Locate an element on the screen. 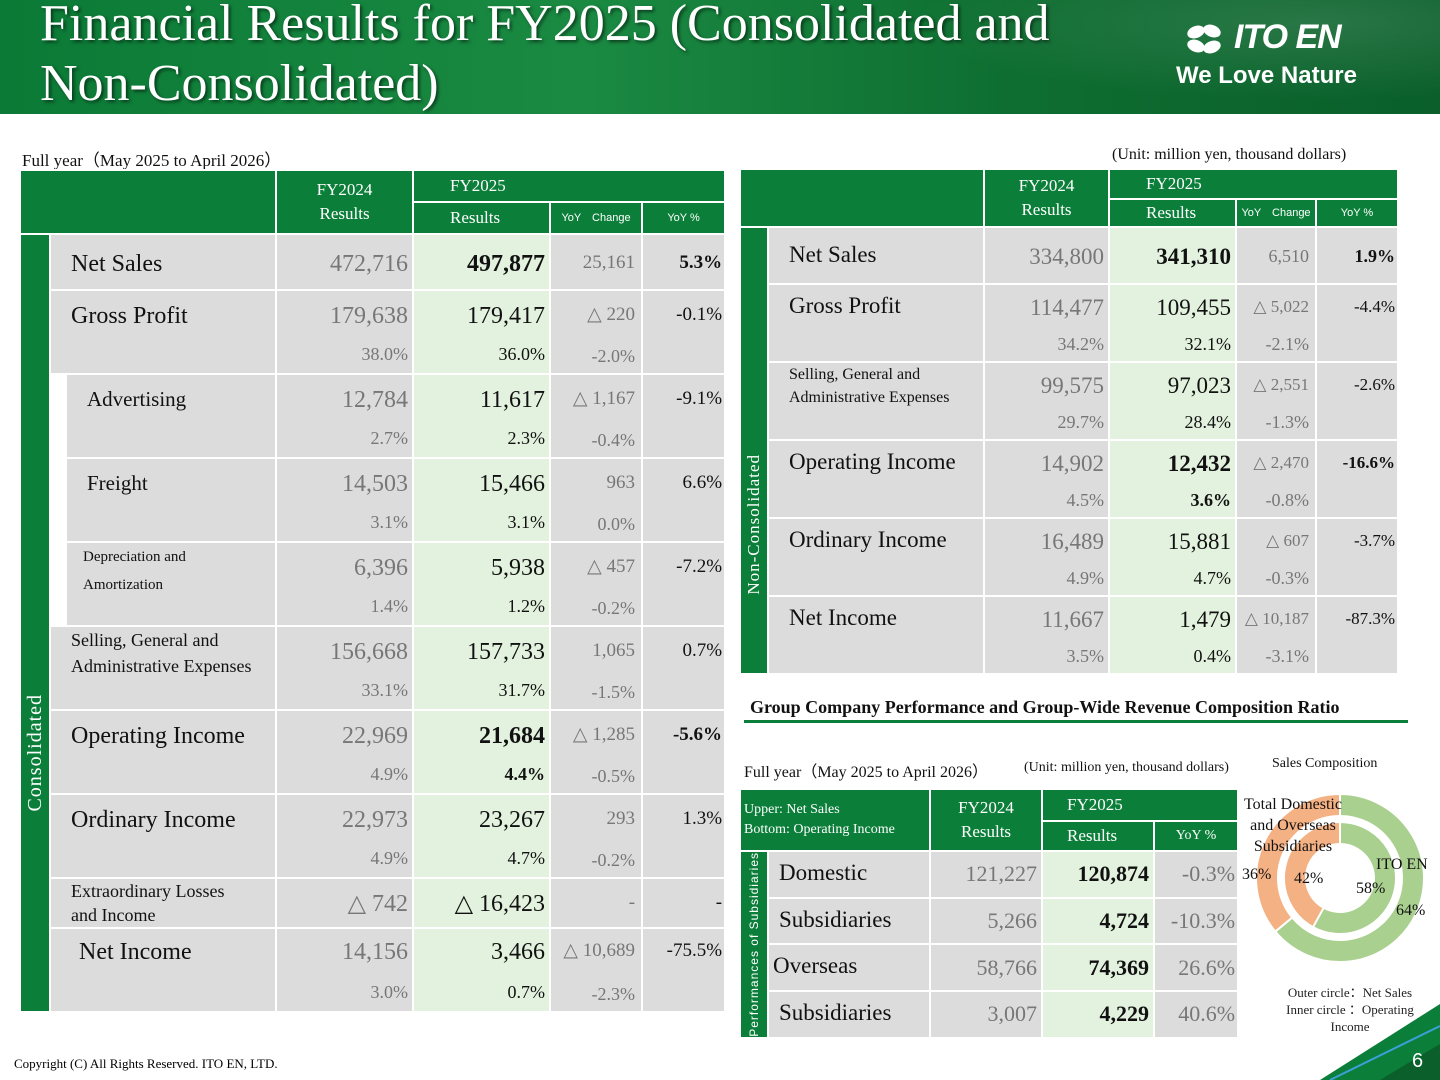 The image size is (1440, 1080). cell: 25,161 is located at coordinates (596, 262).